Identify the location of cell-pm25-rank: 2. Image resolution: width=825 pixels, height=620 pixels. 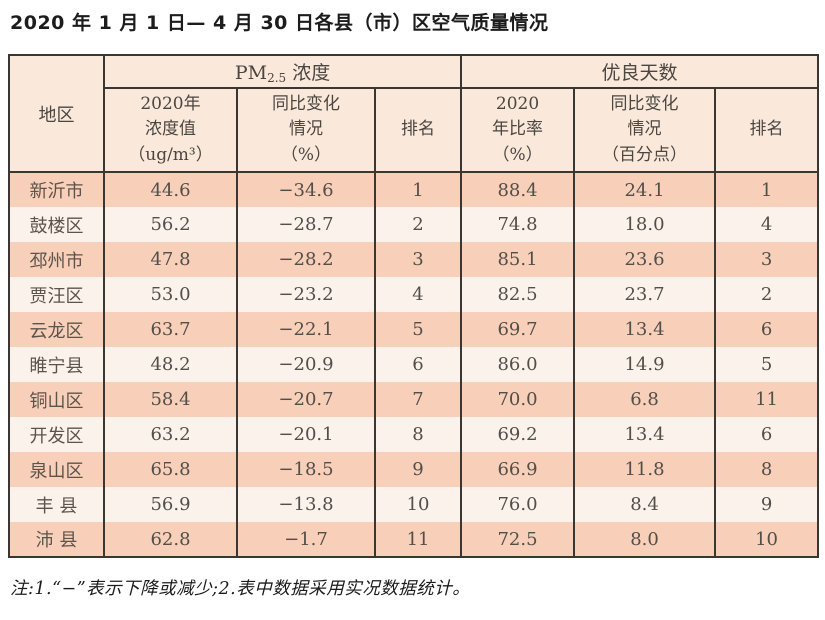
(418, 224).